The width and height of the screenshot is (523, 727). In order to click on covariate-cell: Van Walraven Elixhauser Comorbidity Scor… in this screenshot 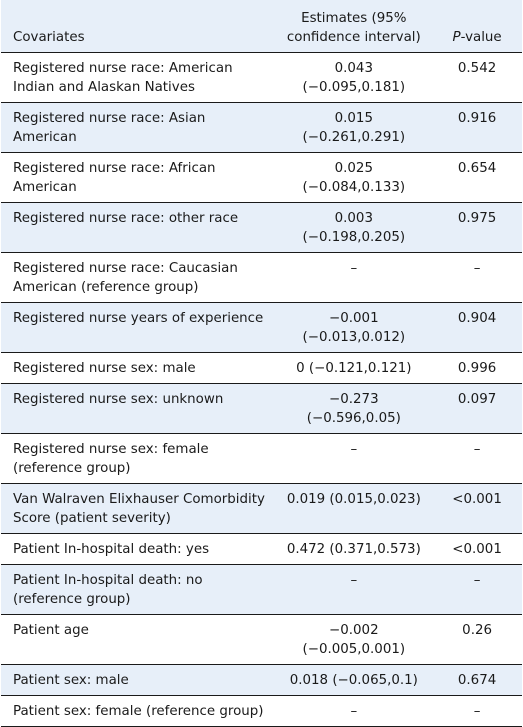, I will do `click(138, 508)`.